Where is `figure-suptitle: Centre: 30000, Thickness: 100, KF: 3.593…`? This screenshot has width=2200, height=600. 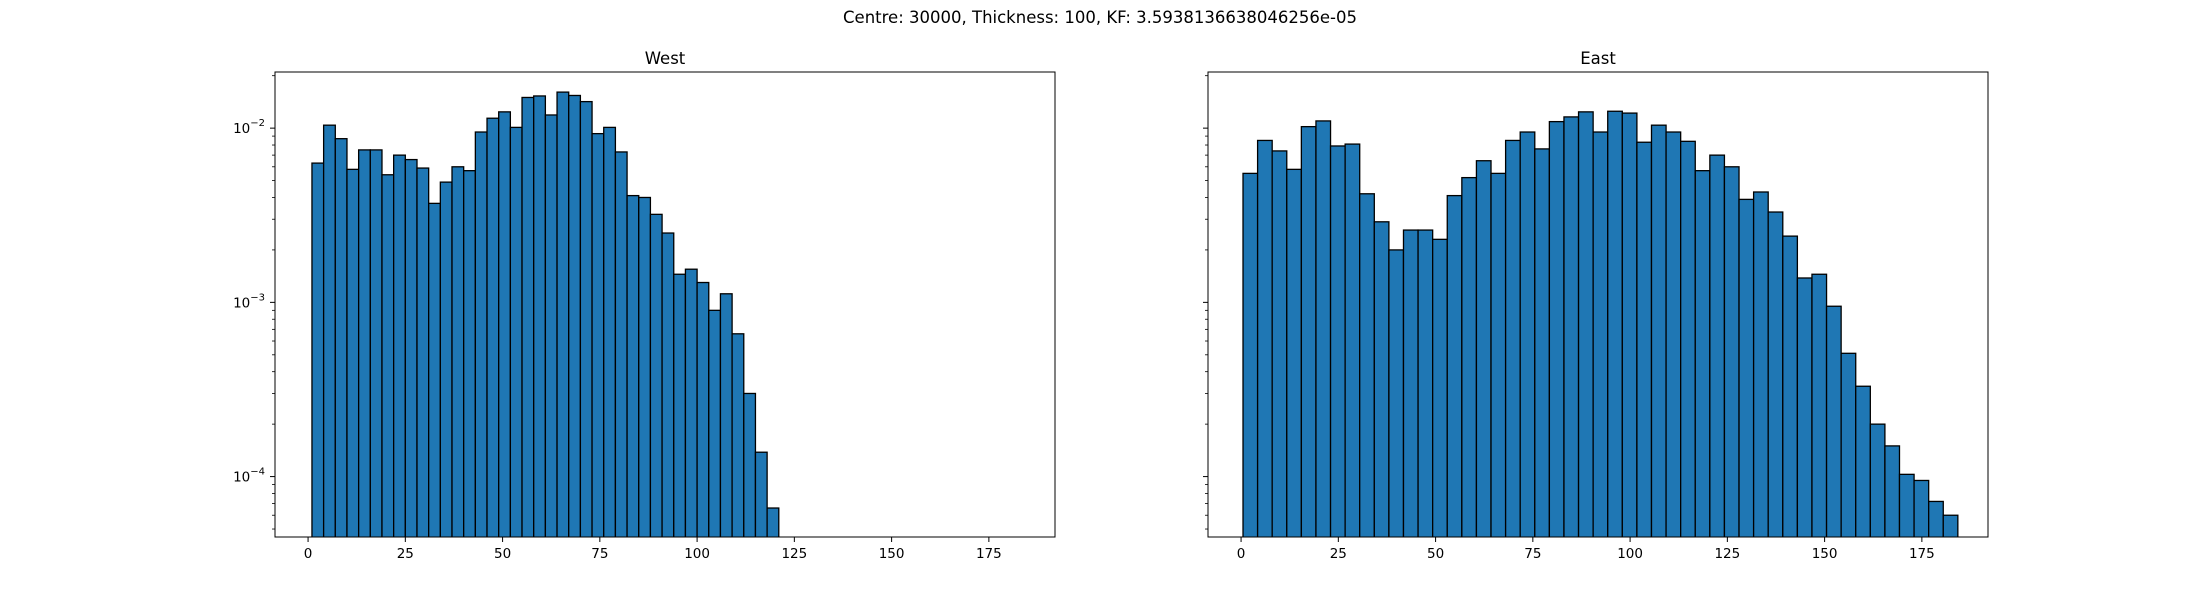 figure-suptitle: Centre: 30000, Thickness: 100, KF: 3.593… is located at coordinates (1100, 17).